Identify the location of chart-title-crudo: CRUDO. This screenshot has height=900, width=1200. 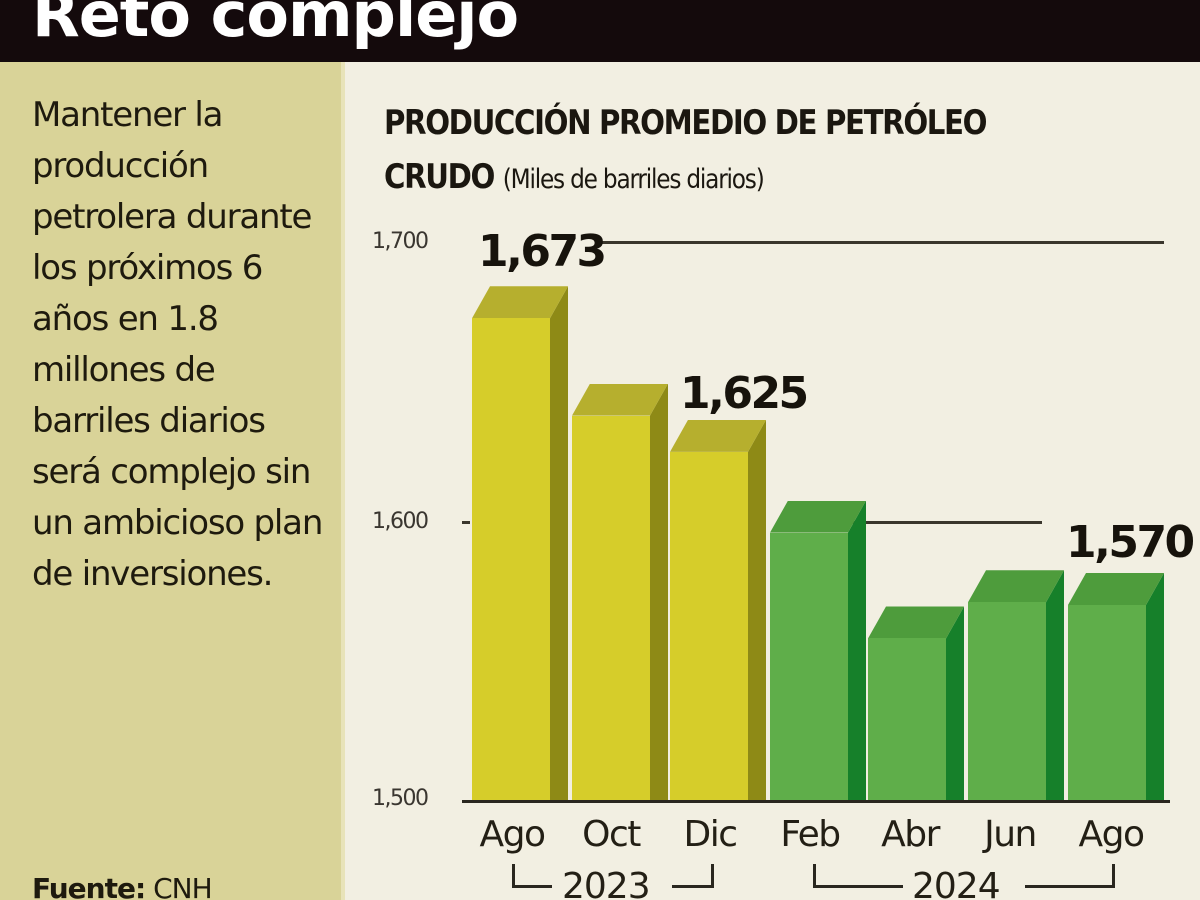
(439, 177).